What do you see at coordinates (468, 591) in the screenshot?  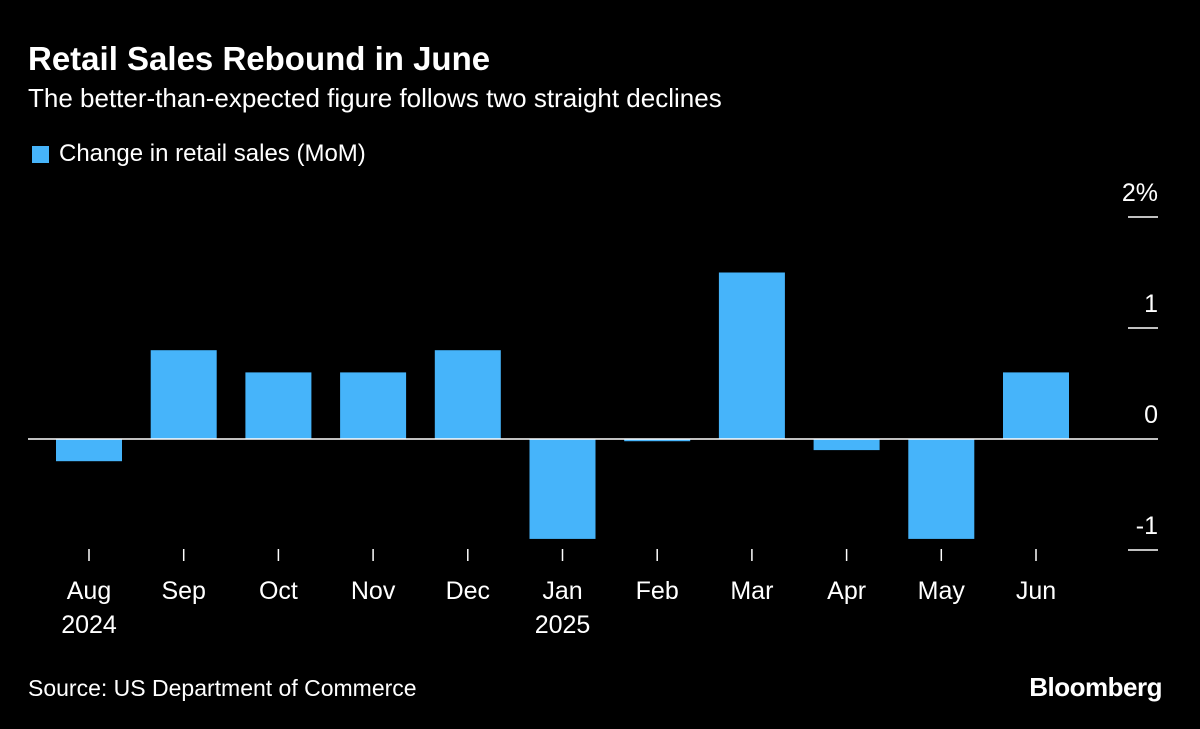 I see `x-tick-label: Dec` at bounding box center [468, 591].